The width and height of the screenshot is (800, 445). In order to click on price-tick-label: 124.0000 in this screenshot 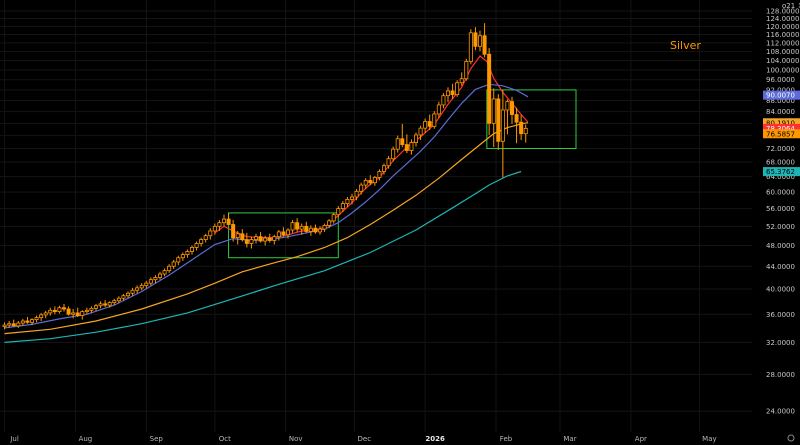, I will do `click(782, 19)`.